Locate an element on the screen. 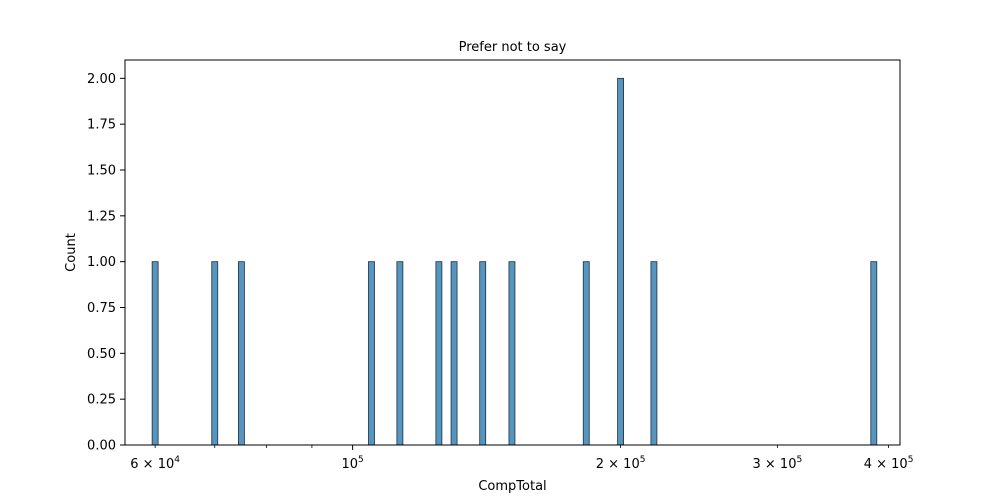 Image resolution: width=1000 pixels, height=500 pixels. y-tick-label: 0.75 is located at coordinates (101, 308).